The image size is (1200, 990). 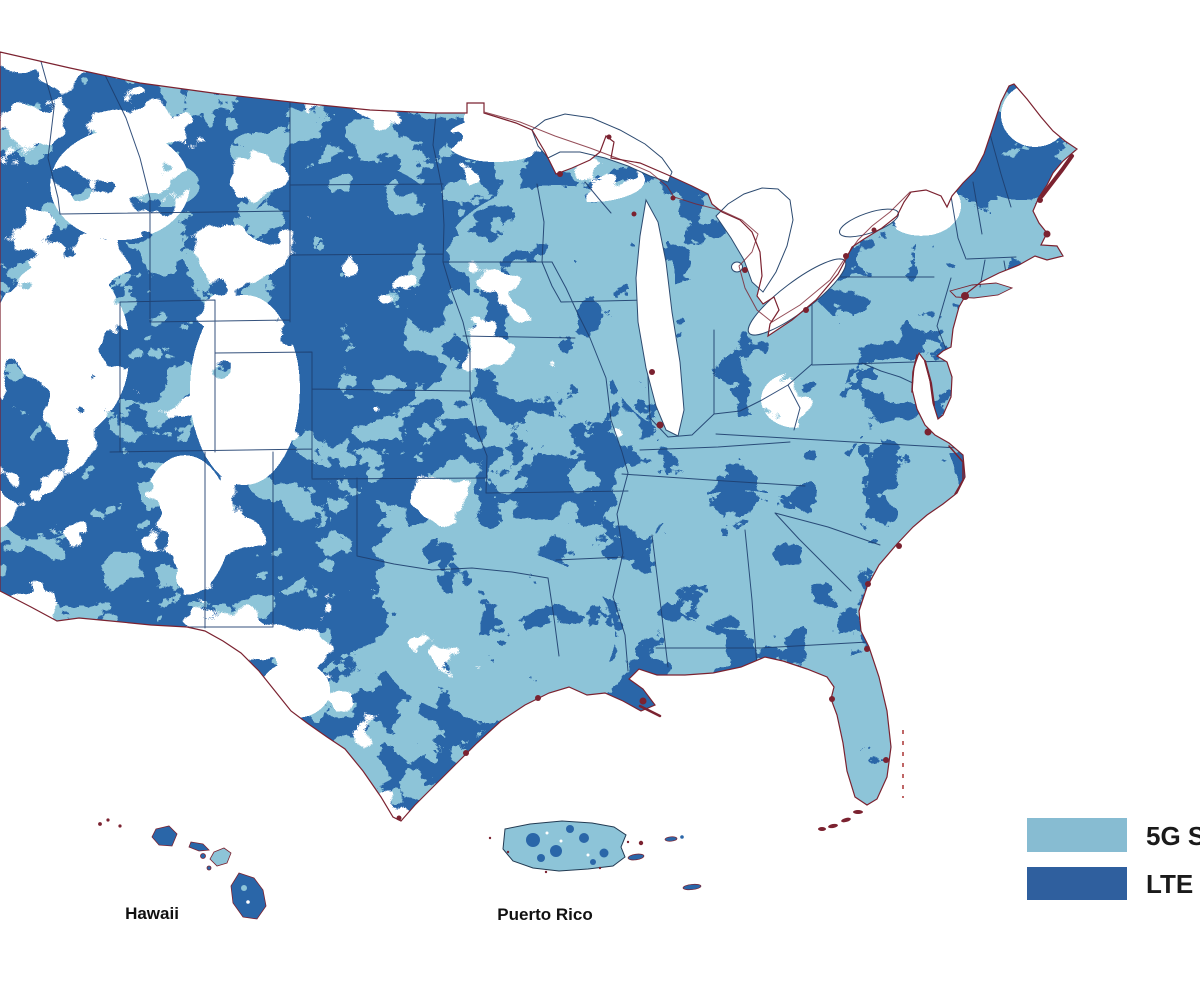 What do you see at coordinates (164, 836) in the screenshot?
I see `island-kauai` at bounding box center [164, 836].